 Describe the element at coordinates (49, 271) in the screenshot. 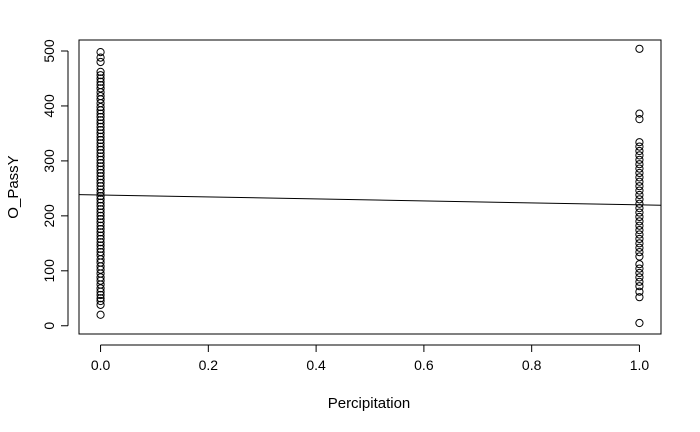

I see `y-tick-label: 100` at that location.